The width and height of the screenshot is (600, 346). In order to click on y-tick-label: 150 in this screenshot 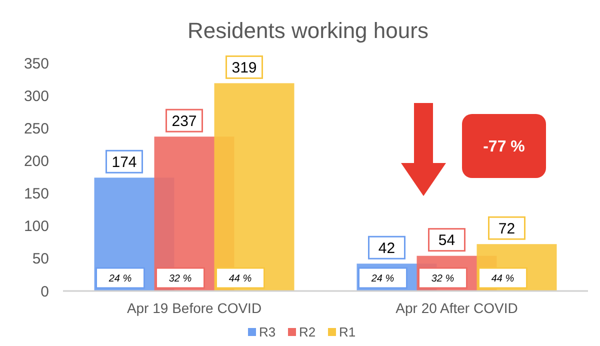, I will do `click(36, 194)`.